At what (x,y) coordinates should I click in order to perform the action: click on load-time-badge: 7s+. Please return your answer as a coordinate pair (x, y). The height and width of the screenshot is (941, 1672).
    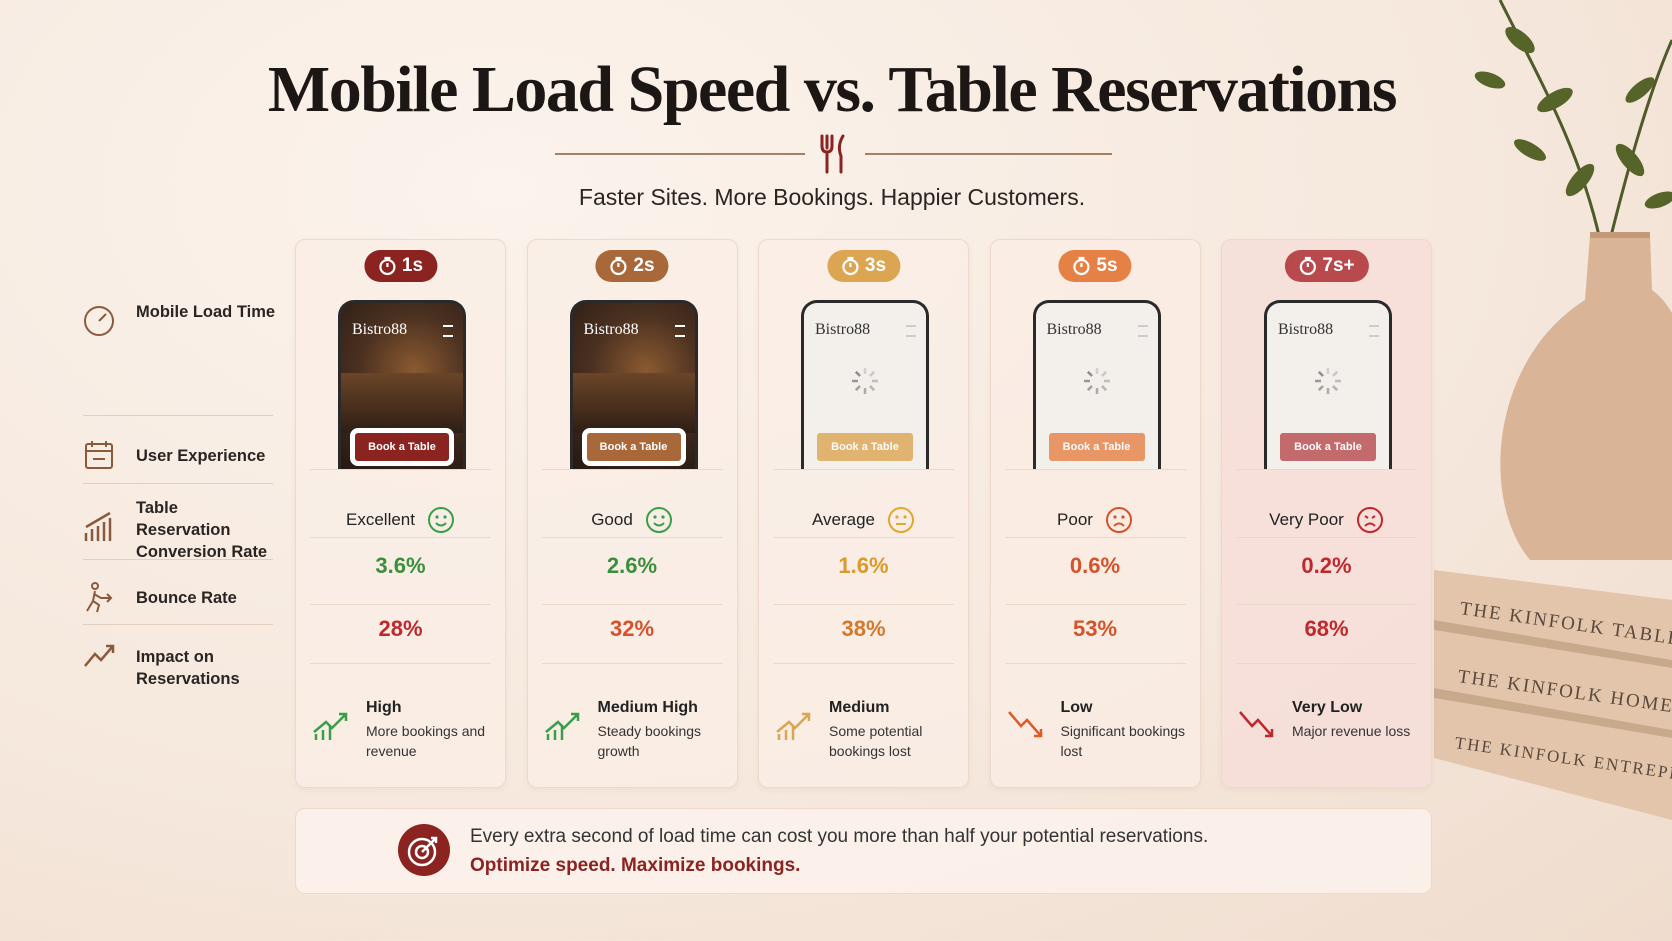
    Looking at the image, I should click on (1326, 266).